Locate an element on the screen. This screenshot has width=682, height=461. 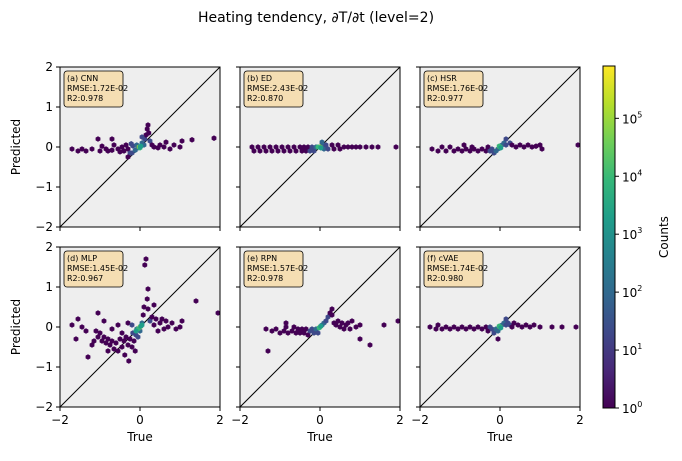
colorbar-tick-label: 10⁴ is located at coordinates (632, 176).